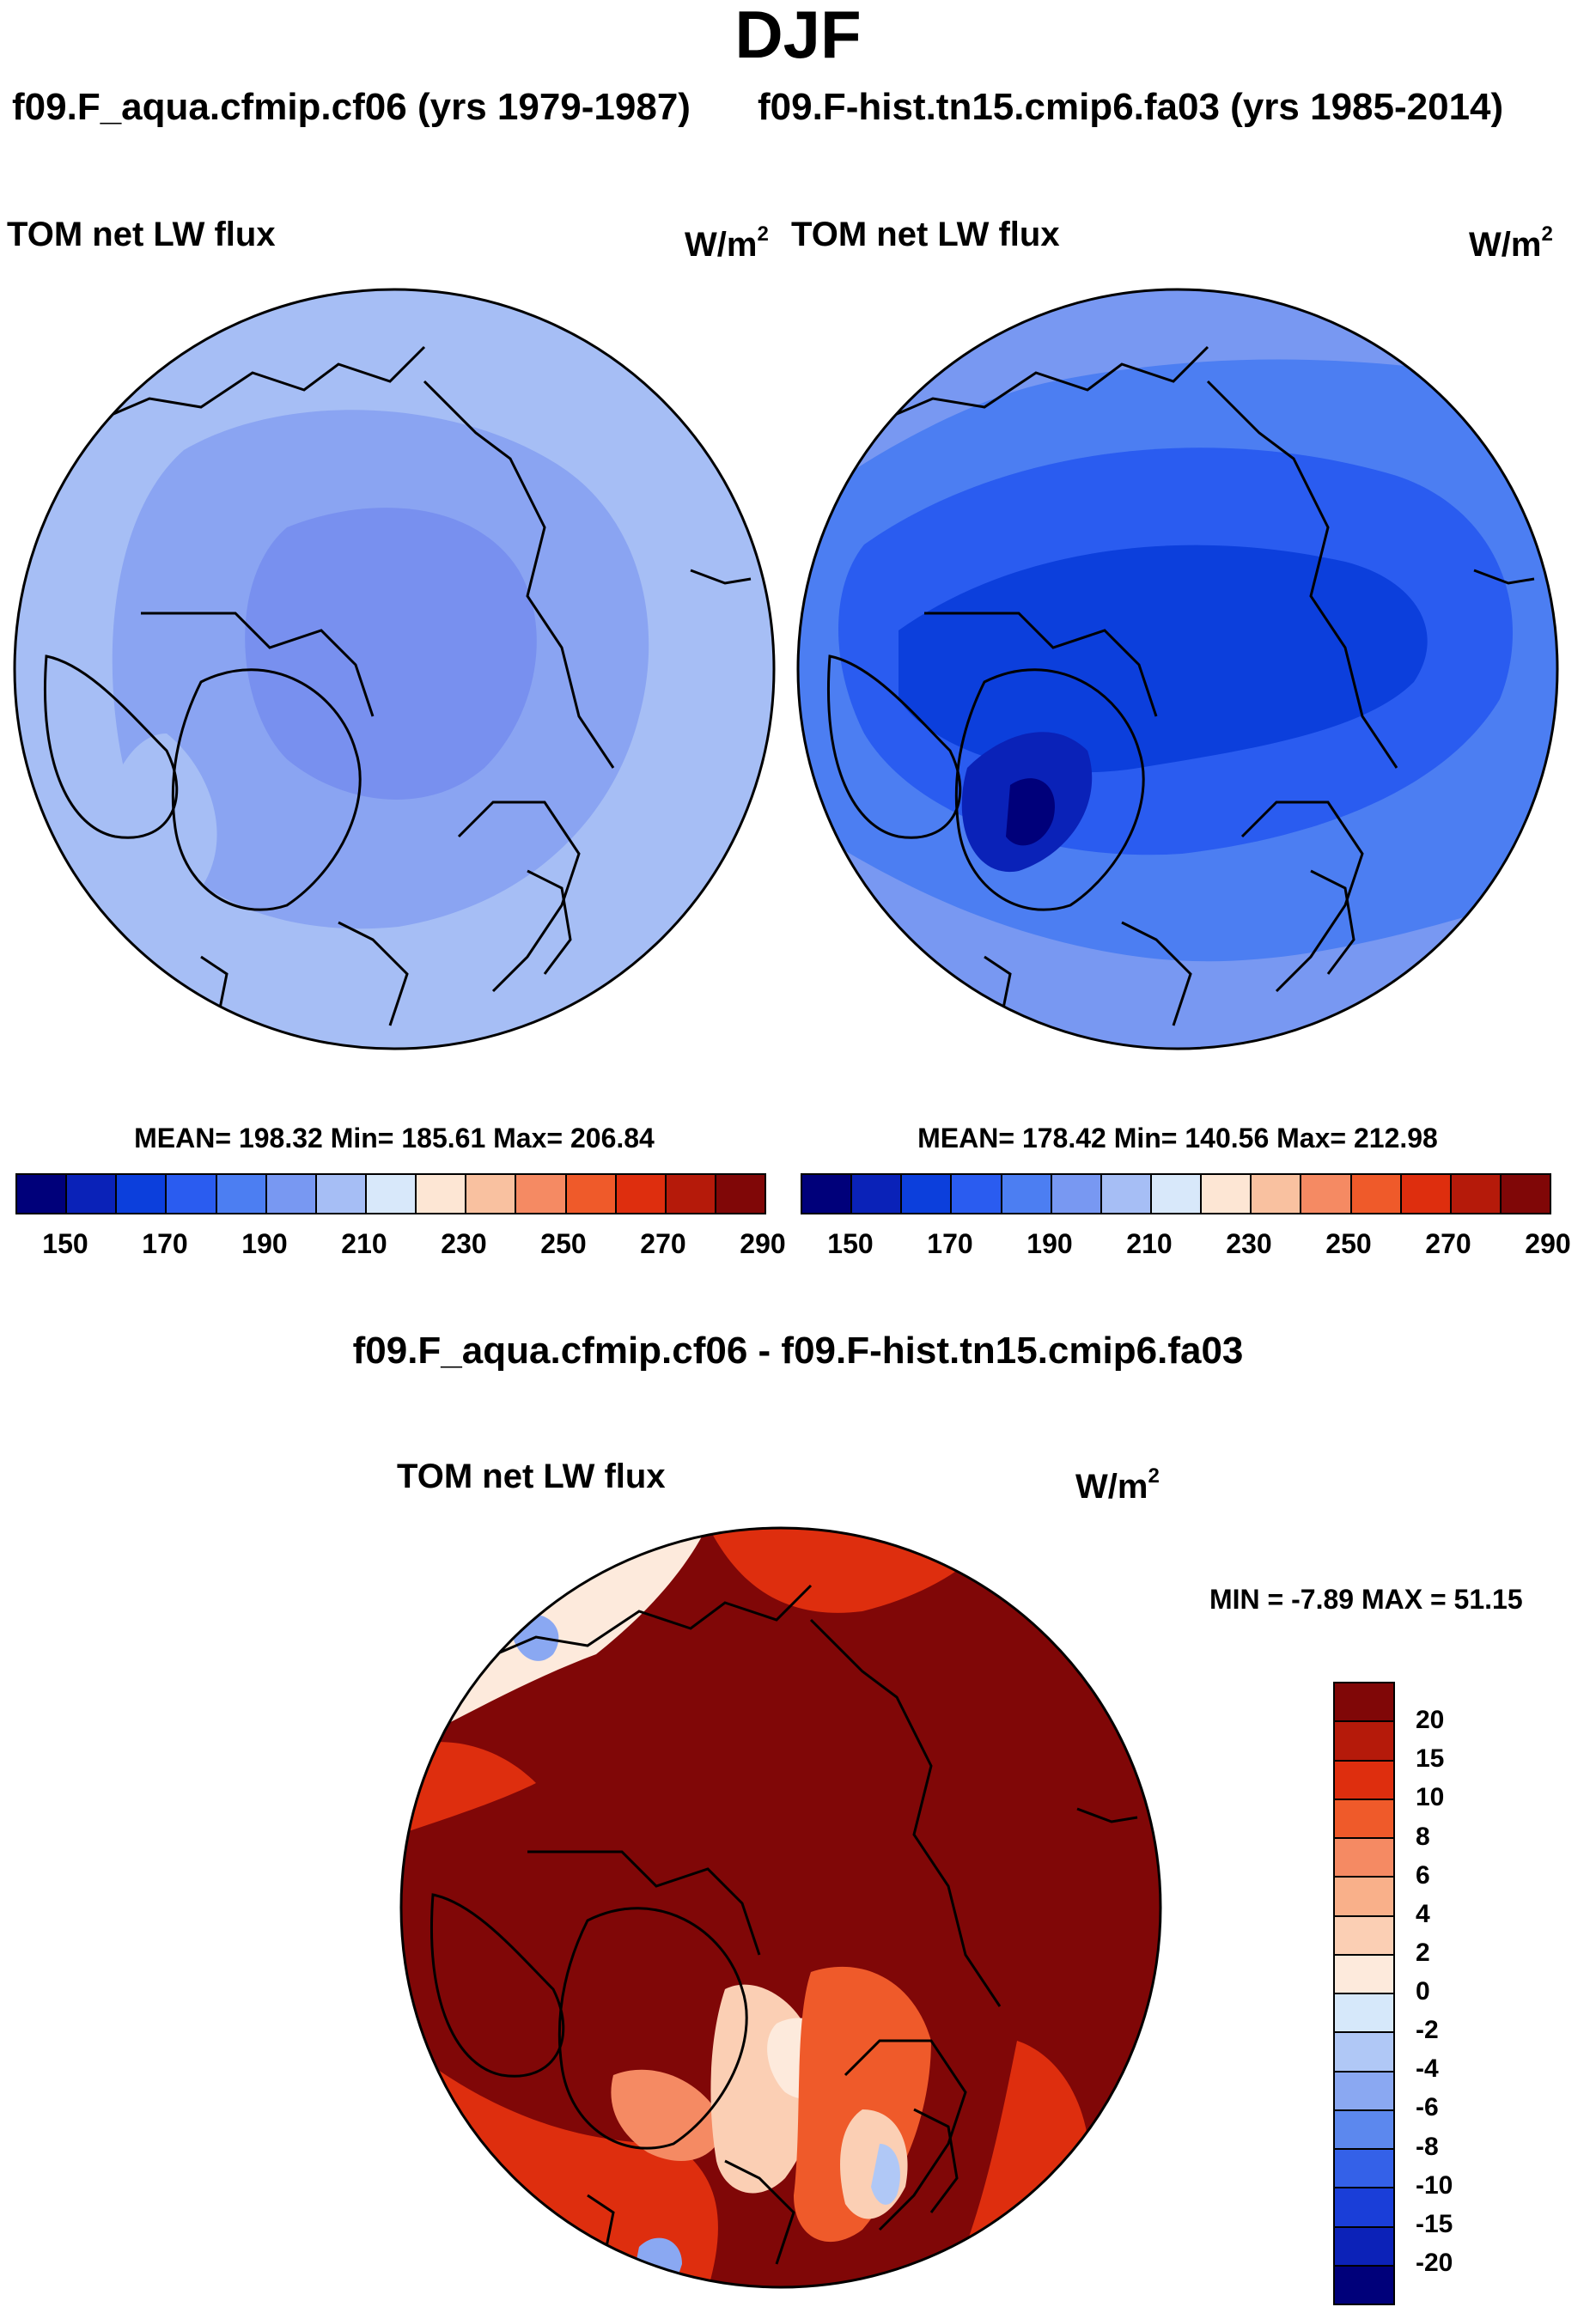 This screenshot has width=1596, height=2313. I want to click on colorbar-difference-tick-label: -4, so click(1427, 2069).